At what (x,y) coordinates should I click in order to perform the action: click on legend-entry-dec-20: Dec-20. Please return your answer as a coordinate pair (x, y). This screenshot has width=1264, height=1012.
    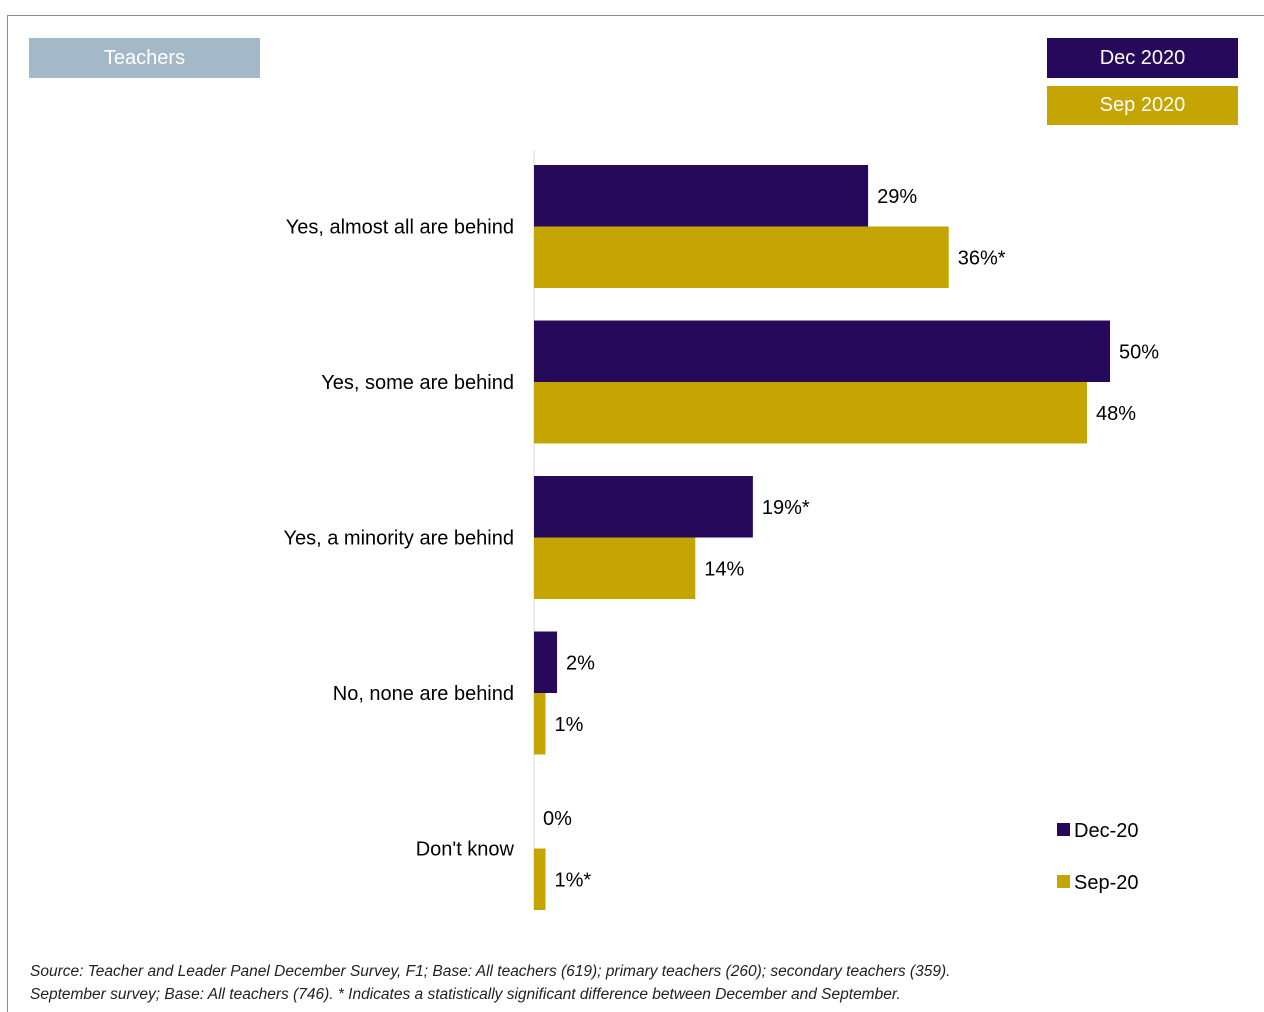
    Looking at the image, I should click on (1106, 831).